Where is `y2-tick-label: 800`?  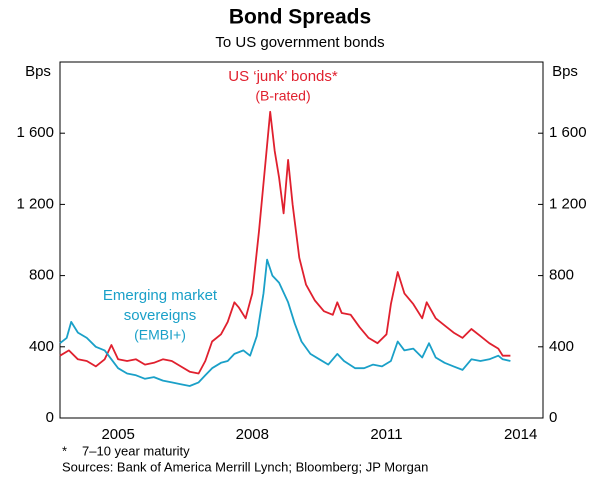
y2-tick-label: 800 is located at coordinates (561, 275).